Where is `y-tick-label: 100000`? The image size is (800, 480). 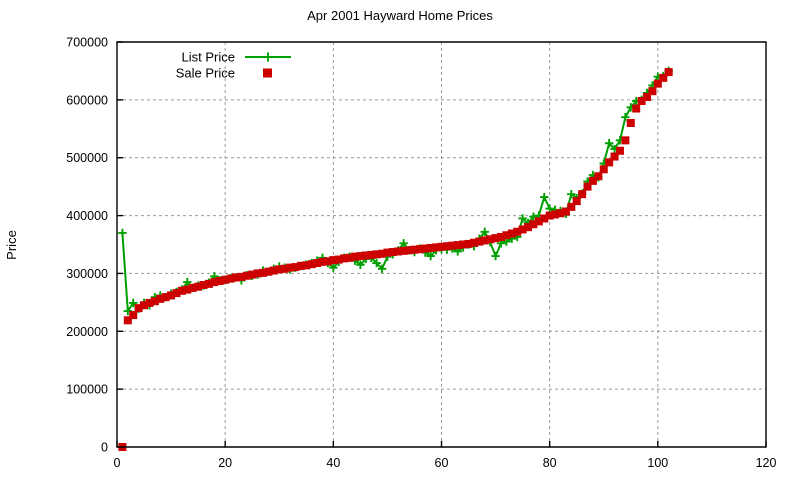 y-tick-label: 100000 is located at coordinates (87, 390).